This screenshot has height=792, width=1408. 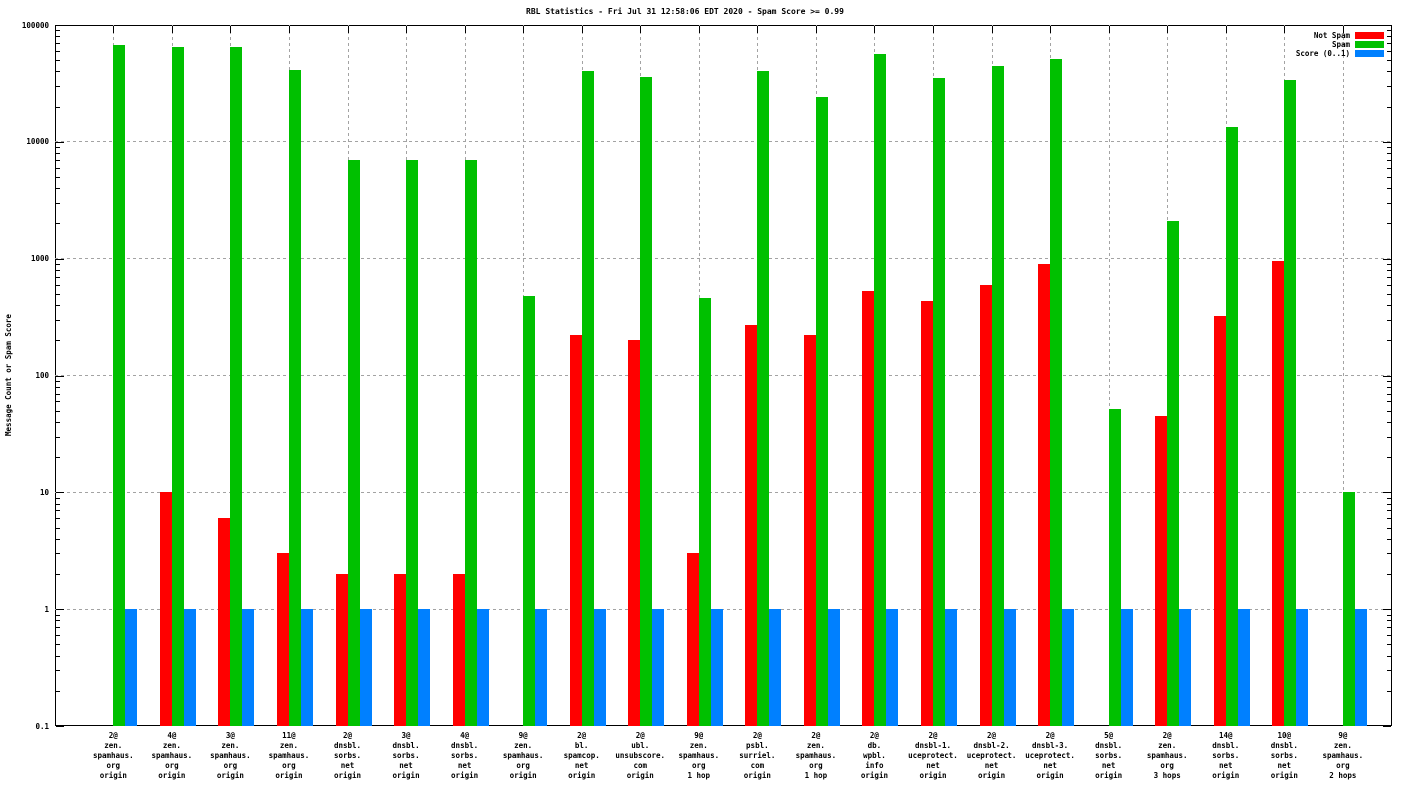 I want to click on x-category-label: 3@ dnsbl. sorbs. net origin, so click(x=406, y=755).